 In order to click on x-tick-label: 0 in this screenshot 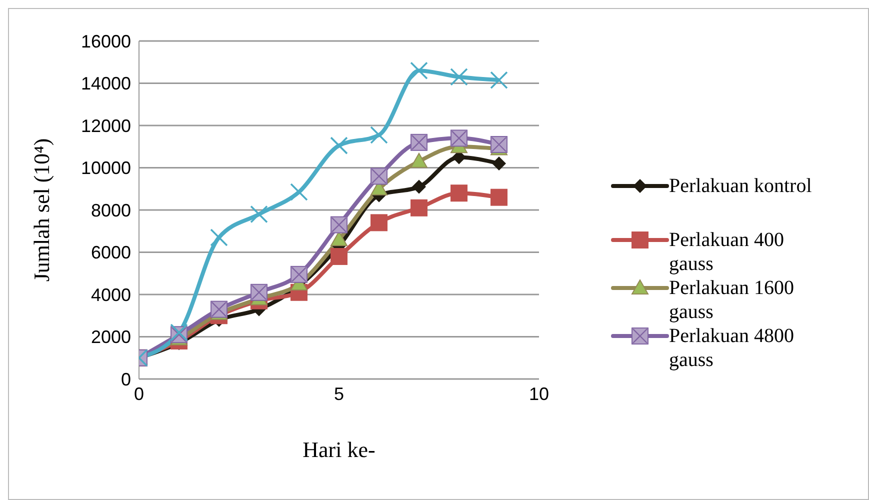, I will do `click(139, 394)`.